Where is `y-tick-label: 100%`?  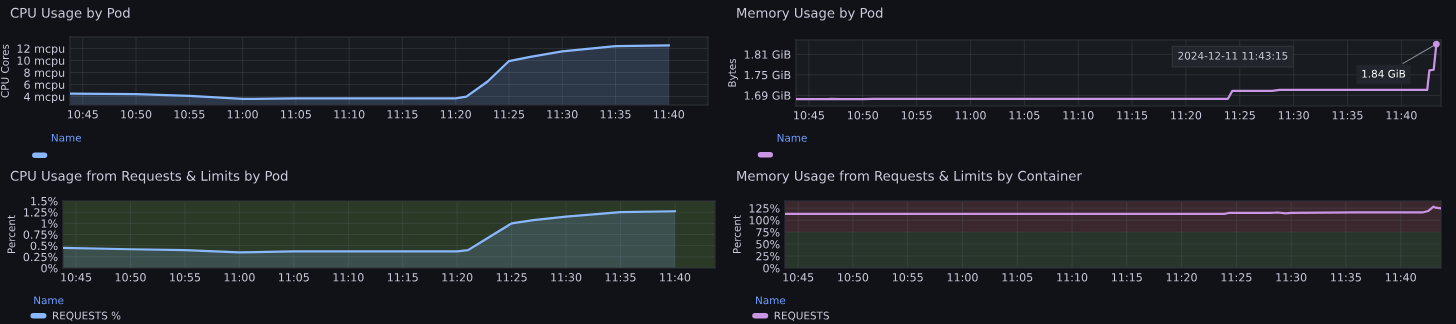 y-tick-label: 100% is located at coordinates (764, 220).